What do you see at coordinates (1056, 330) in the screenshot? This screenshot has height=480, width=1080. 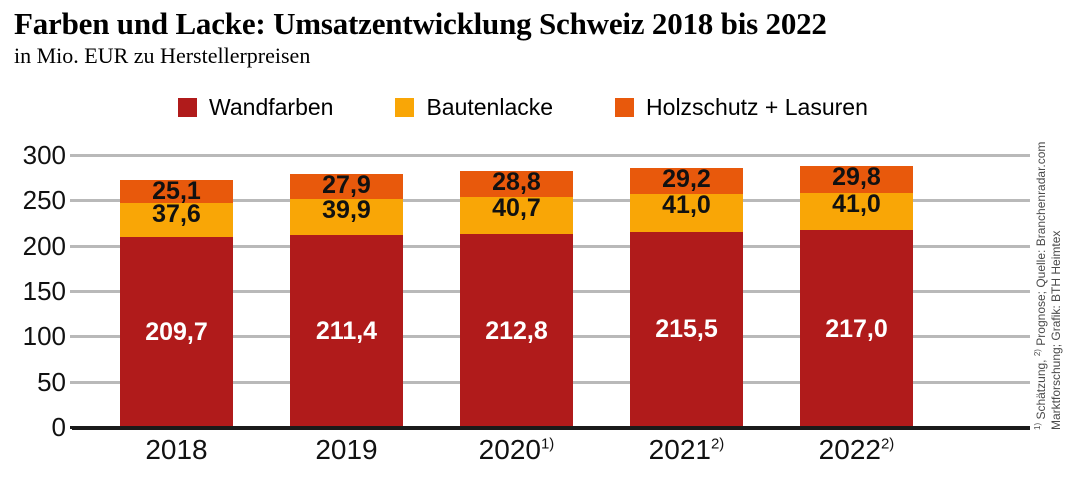 I see `source-line-2: Marktforschung; Grafik: BTH Heimtex` at bounding box center [1056, 330].